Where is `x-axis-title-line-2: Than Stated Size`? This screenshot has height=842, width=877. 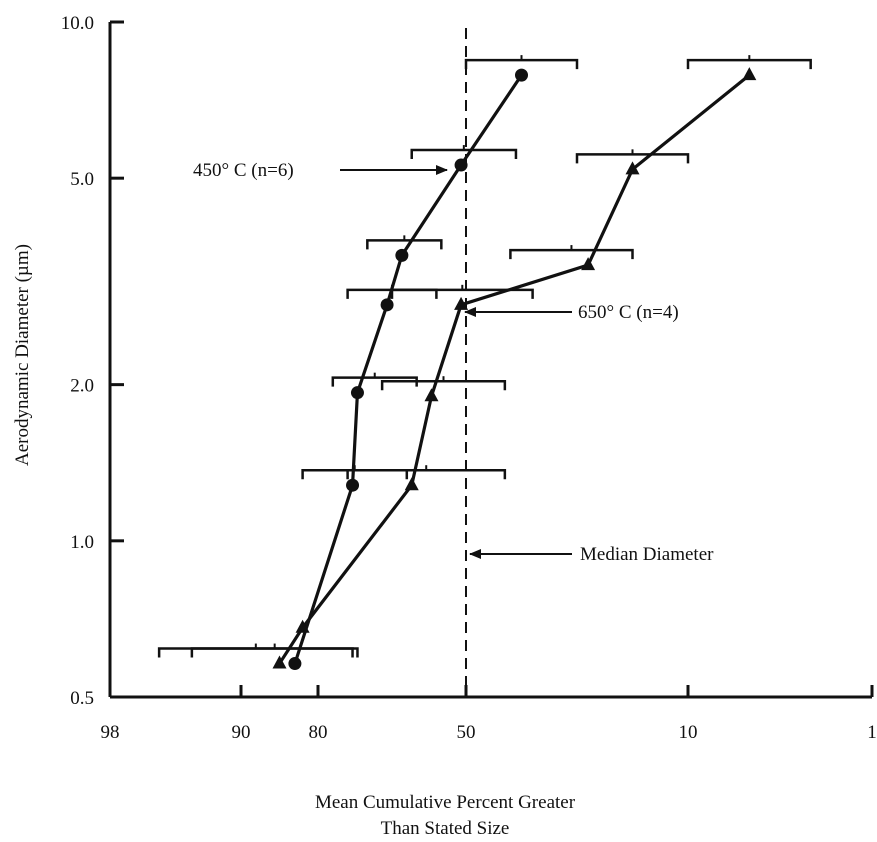
x-axis-title-line-2: Than Stated Size is located at coordinates (445, 828).